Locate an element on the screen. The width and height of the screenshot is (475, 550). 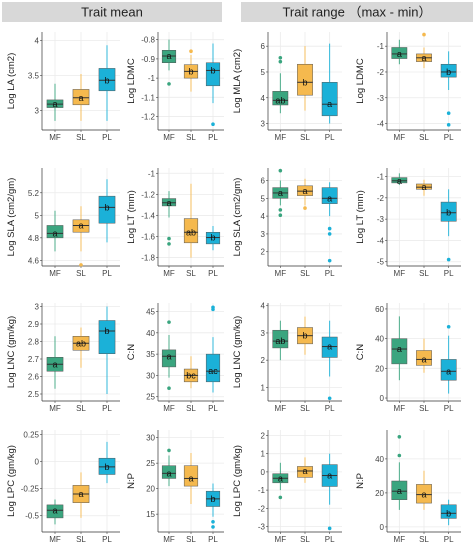
y-axis-label: Log LPC (gm/kg) is located at coordinates (11, 481).